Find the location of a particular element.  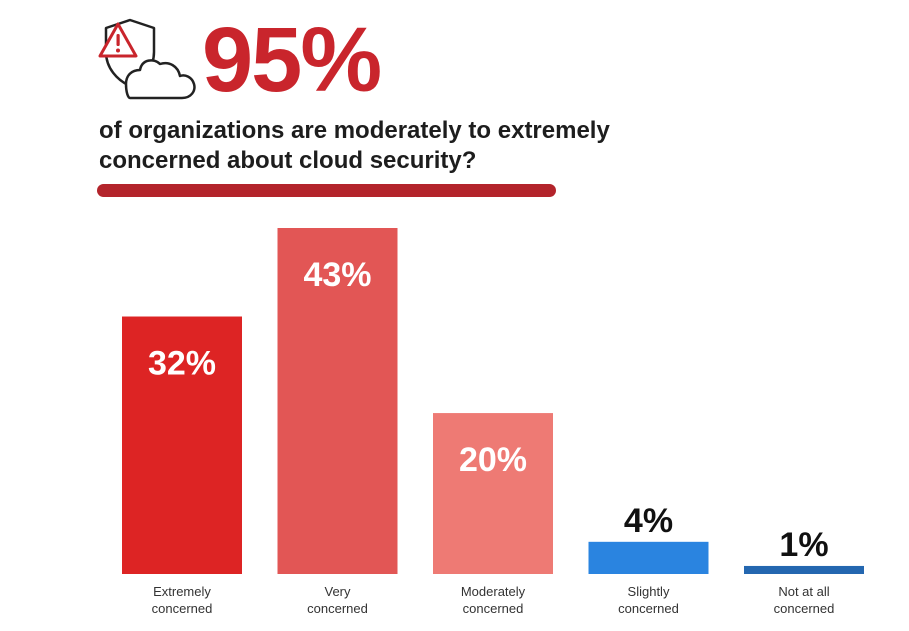

divider-bar is located at coordinates (326, 190).